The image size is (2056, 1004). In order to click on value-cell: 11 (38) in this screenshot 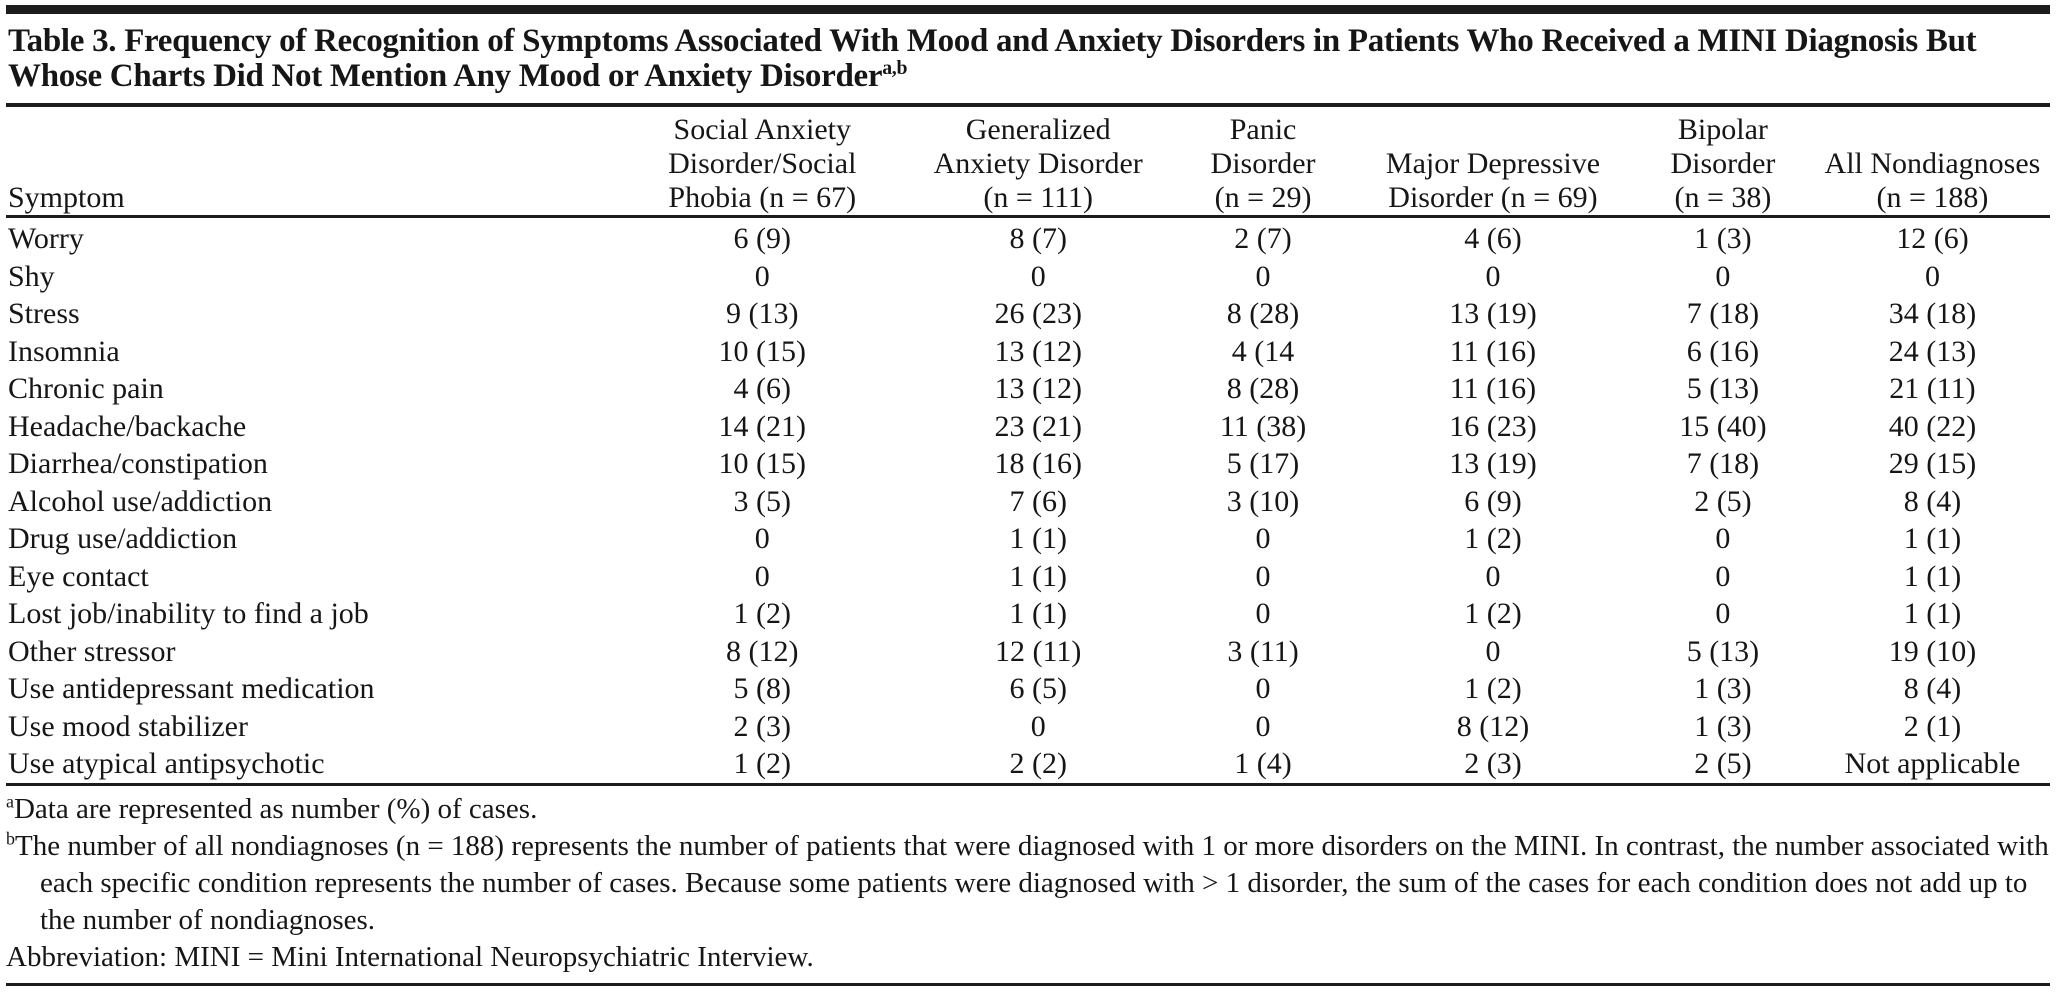, I will do `click(1263, 426)`.